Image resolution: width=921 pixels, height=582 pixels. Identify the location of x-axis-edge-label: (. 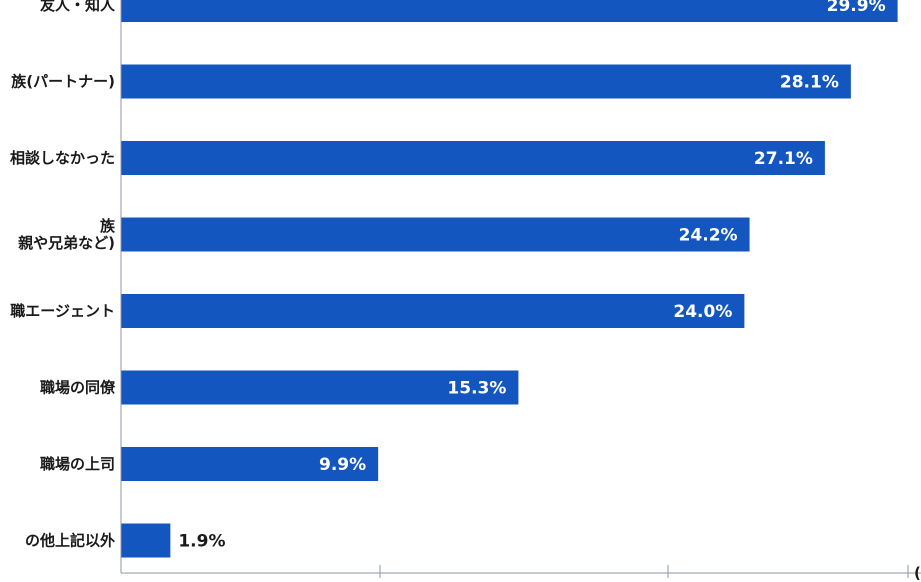
(917, 573).